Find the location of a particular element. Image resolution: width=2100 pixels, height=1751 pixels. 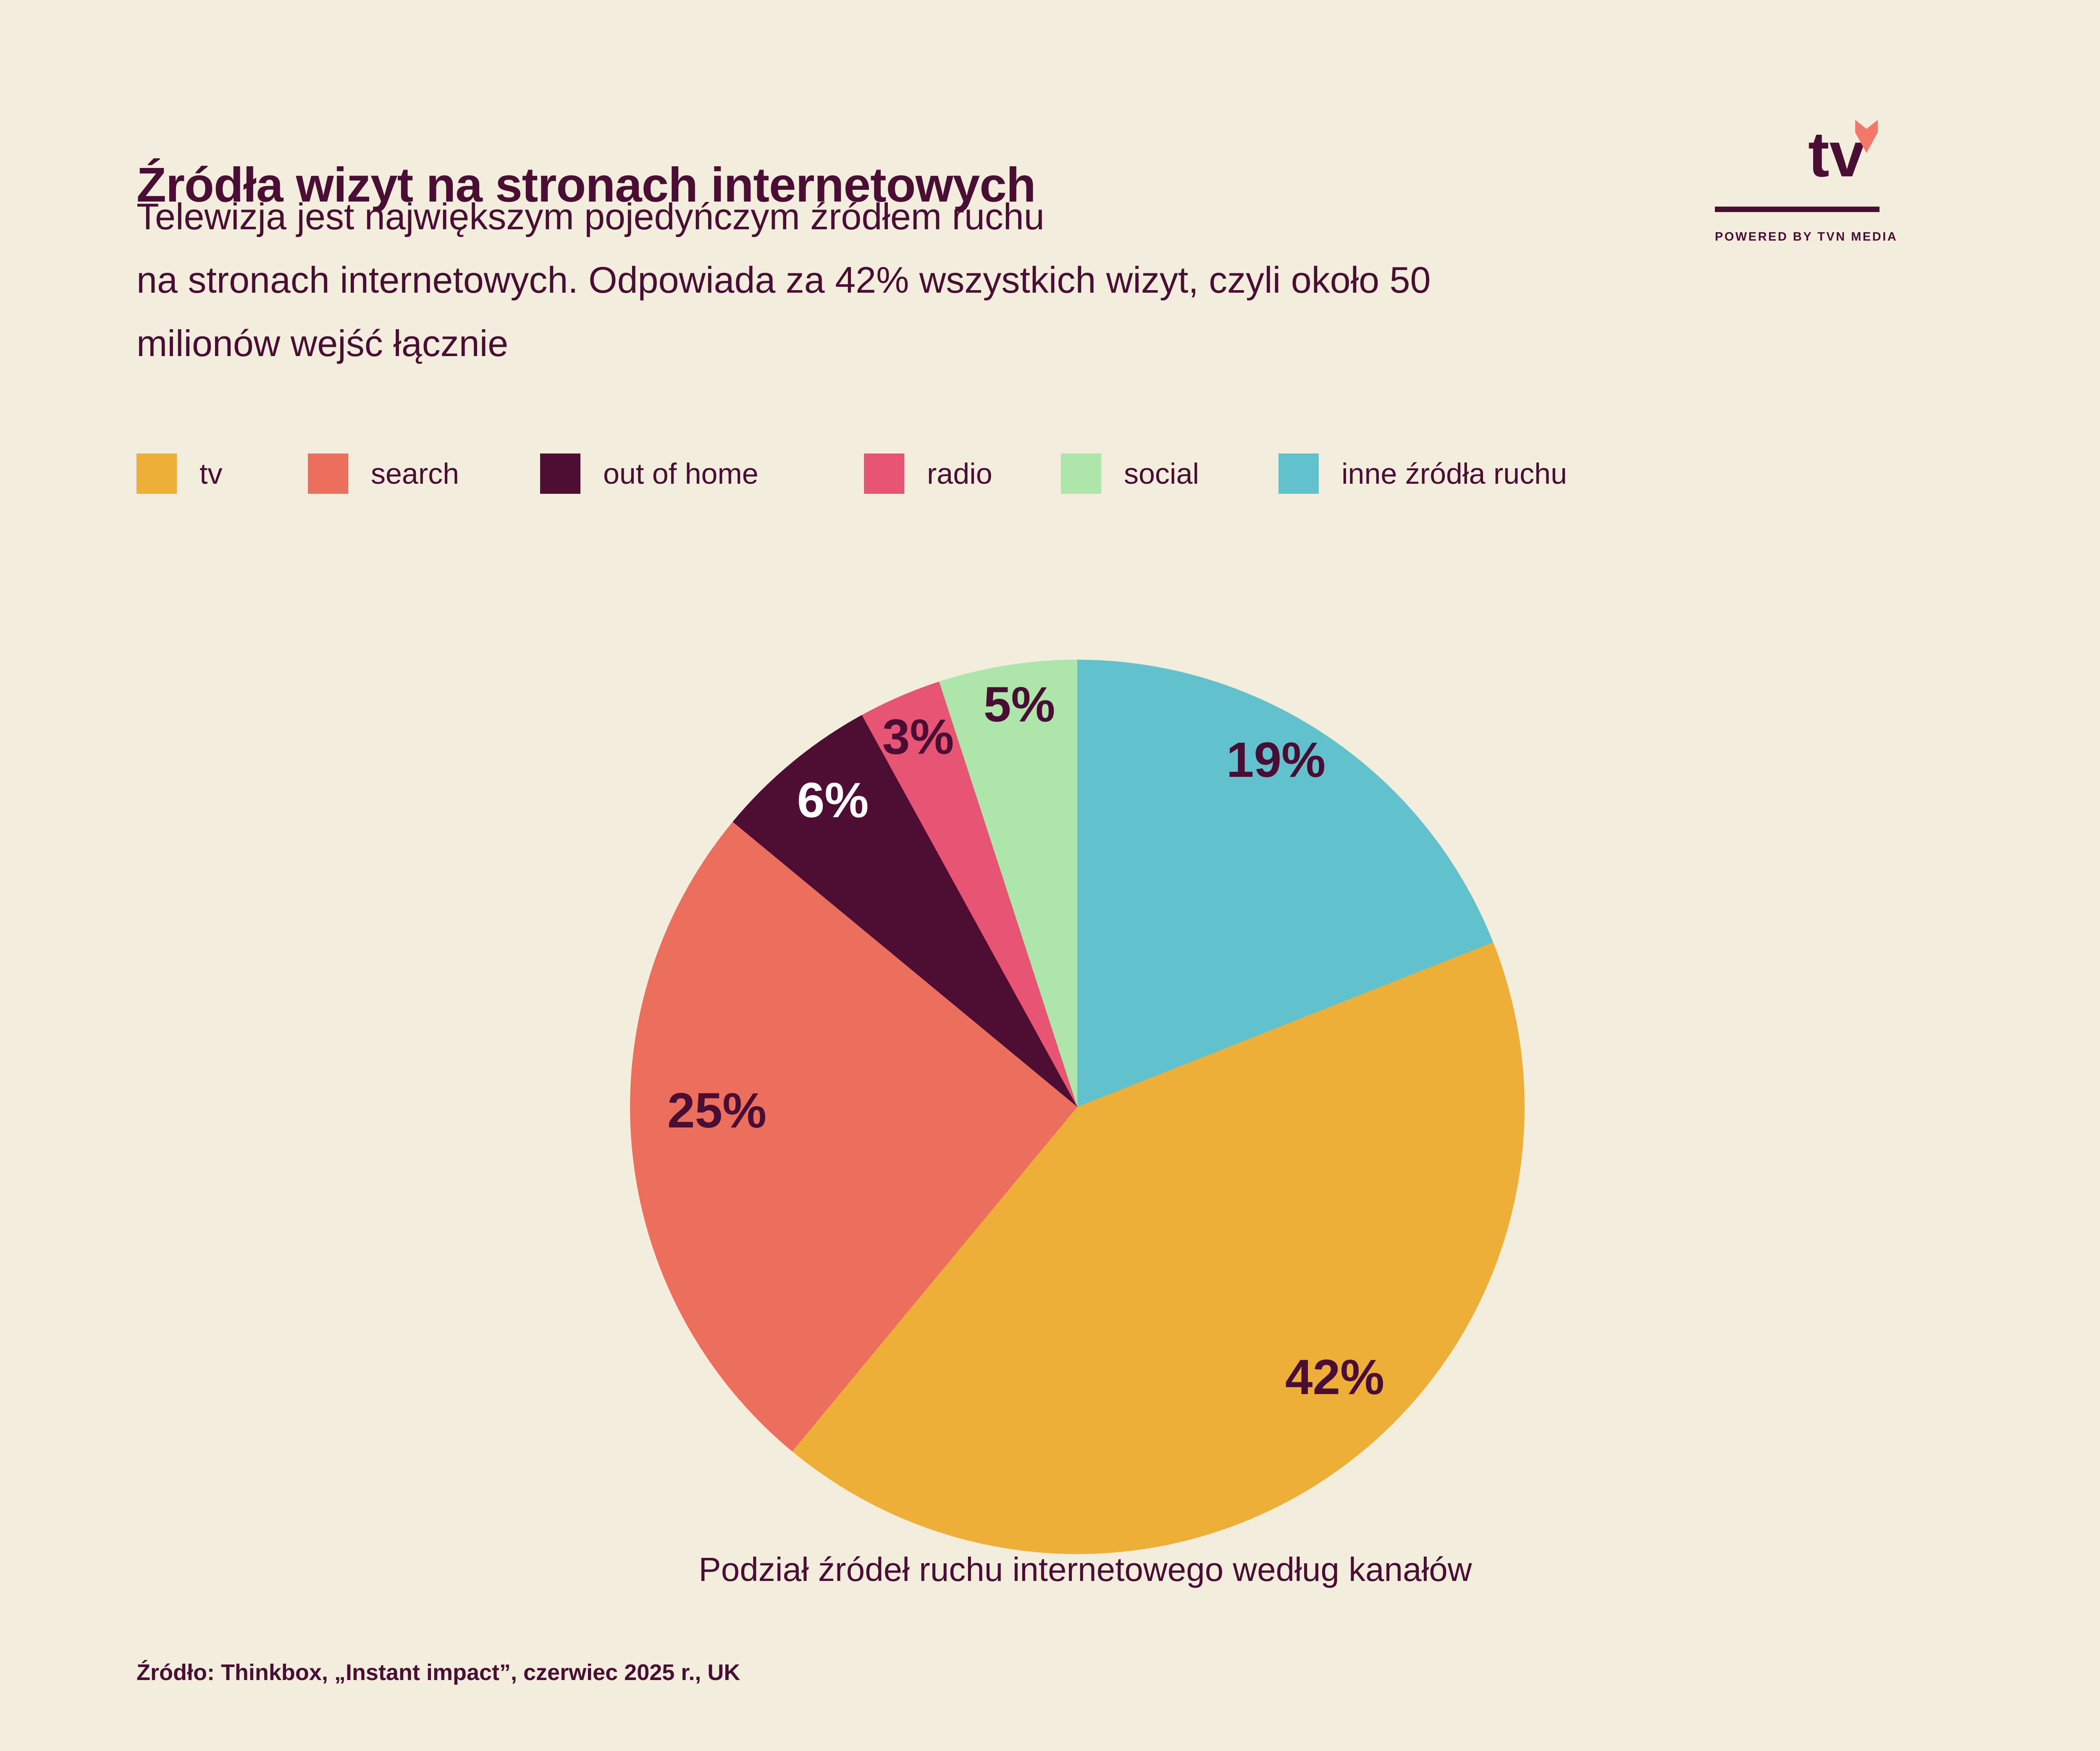

heart-shape is located at coordinates (1866, 136).